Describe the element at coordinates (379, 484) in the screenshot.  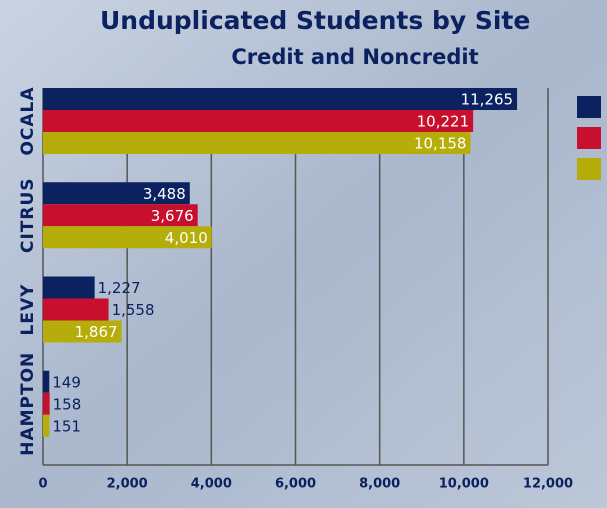
I see `x-tick-label: 8,000` at that location.